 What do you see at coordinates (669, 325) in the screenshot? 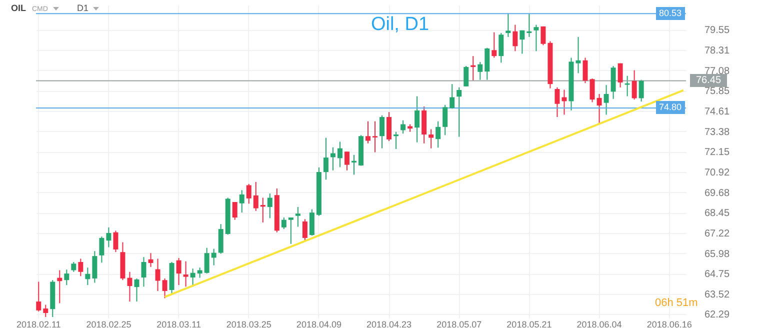
I see `x-tick-label: 2018.06.16` at bounding box center [669, 325].